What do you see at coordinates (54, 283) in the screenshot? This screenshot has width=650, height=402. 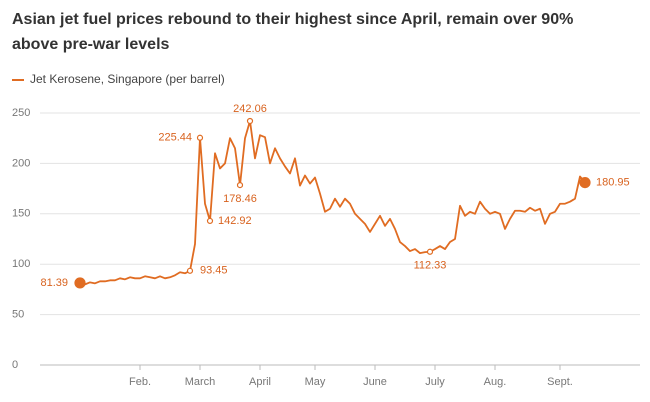 I see `point-label: 81.39` at bounding box center [54, 283].